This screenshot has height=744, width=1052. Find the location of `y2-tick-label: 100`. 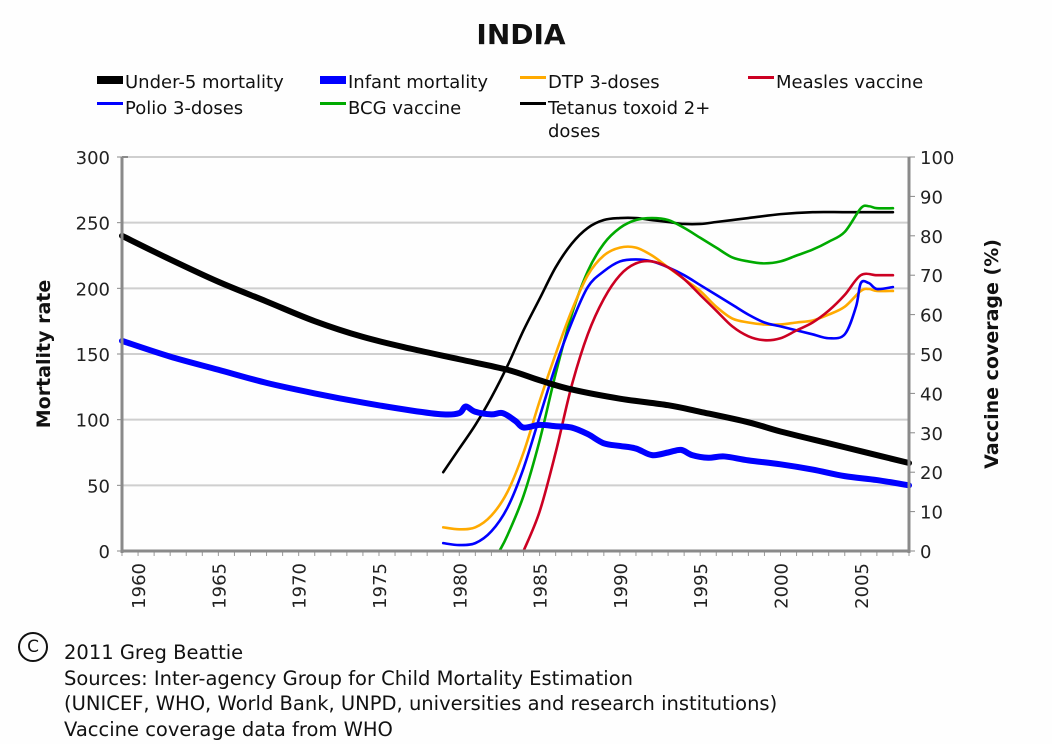

y2-tick-label: 100 is located at coordinates (937, 158).